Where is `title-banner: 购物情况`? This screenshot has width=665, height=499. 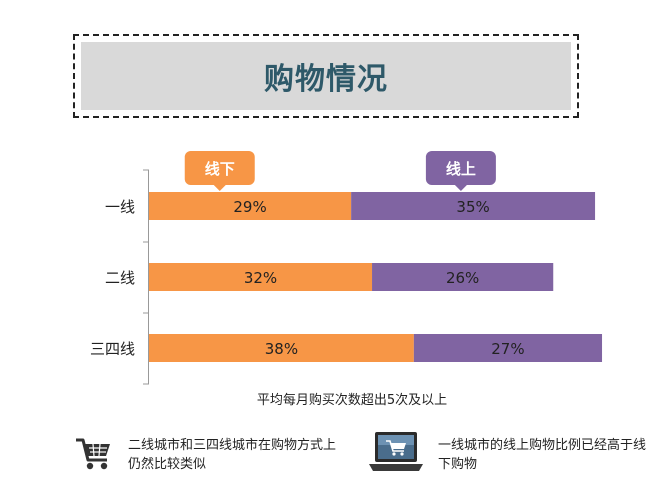 title-banner: 购物情况 is located at coordinates (326, 76).